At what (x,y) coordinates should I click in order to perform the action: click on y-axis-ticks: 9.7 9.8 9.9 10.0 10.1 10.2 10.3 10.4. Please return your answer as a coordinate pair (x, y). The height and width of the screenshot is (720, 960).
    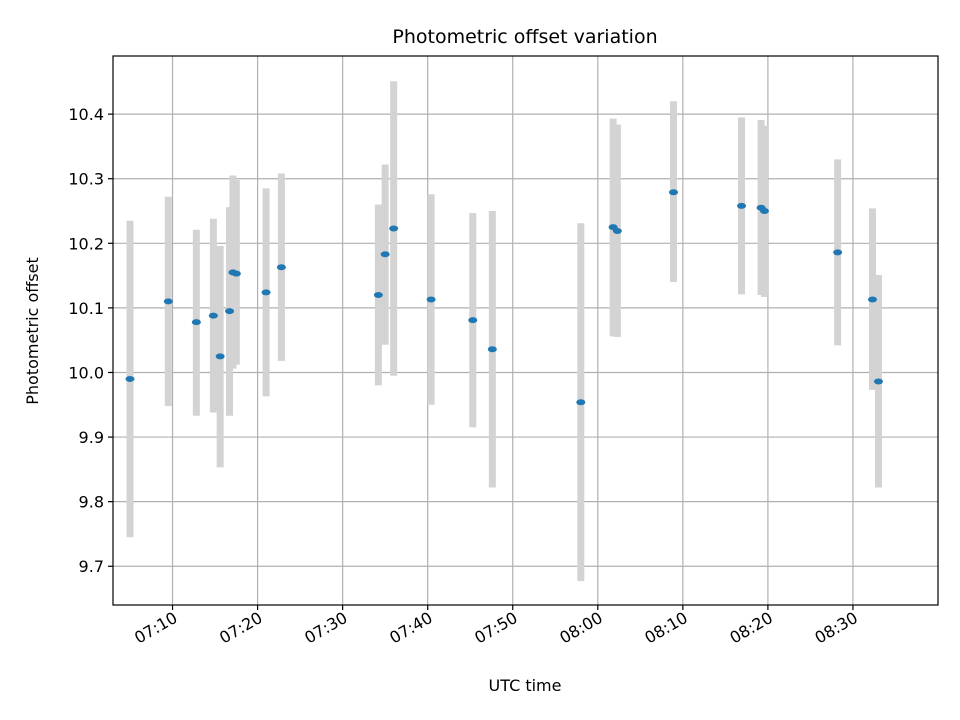
    Looking at the image, I should click on (90, 340).